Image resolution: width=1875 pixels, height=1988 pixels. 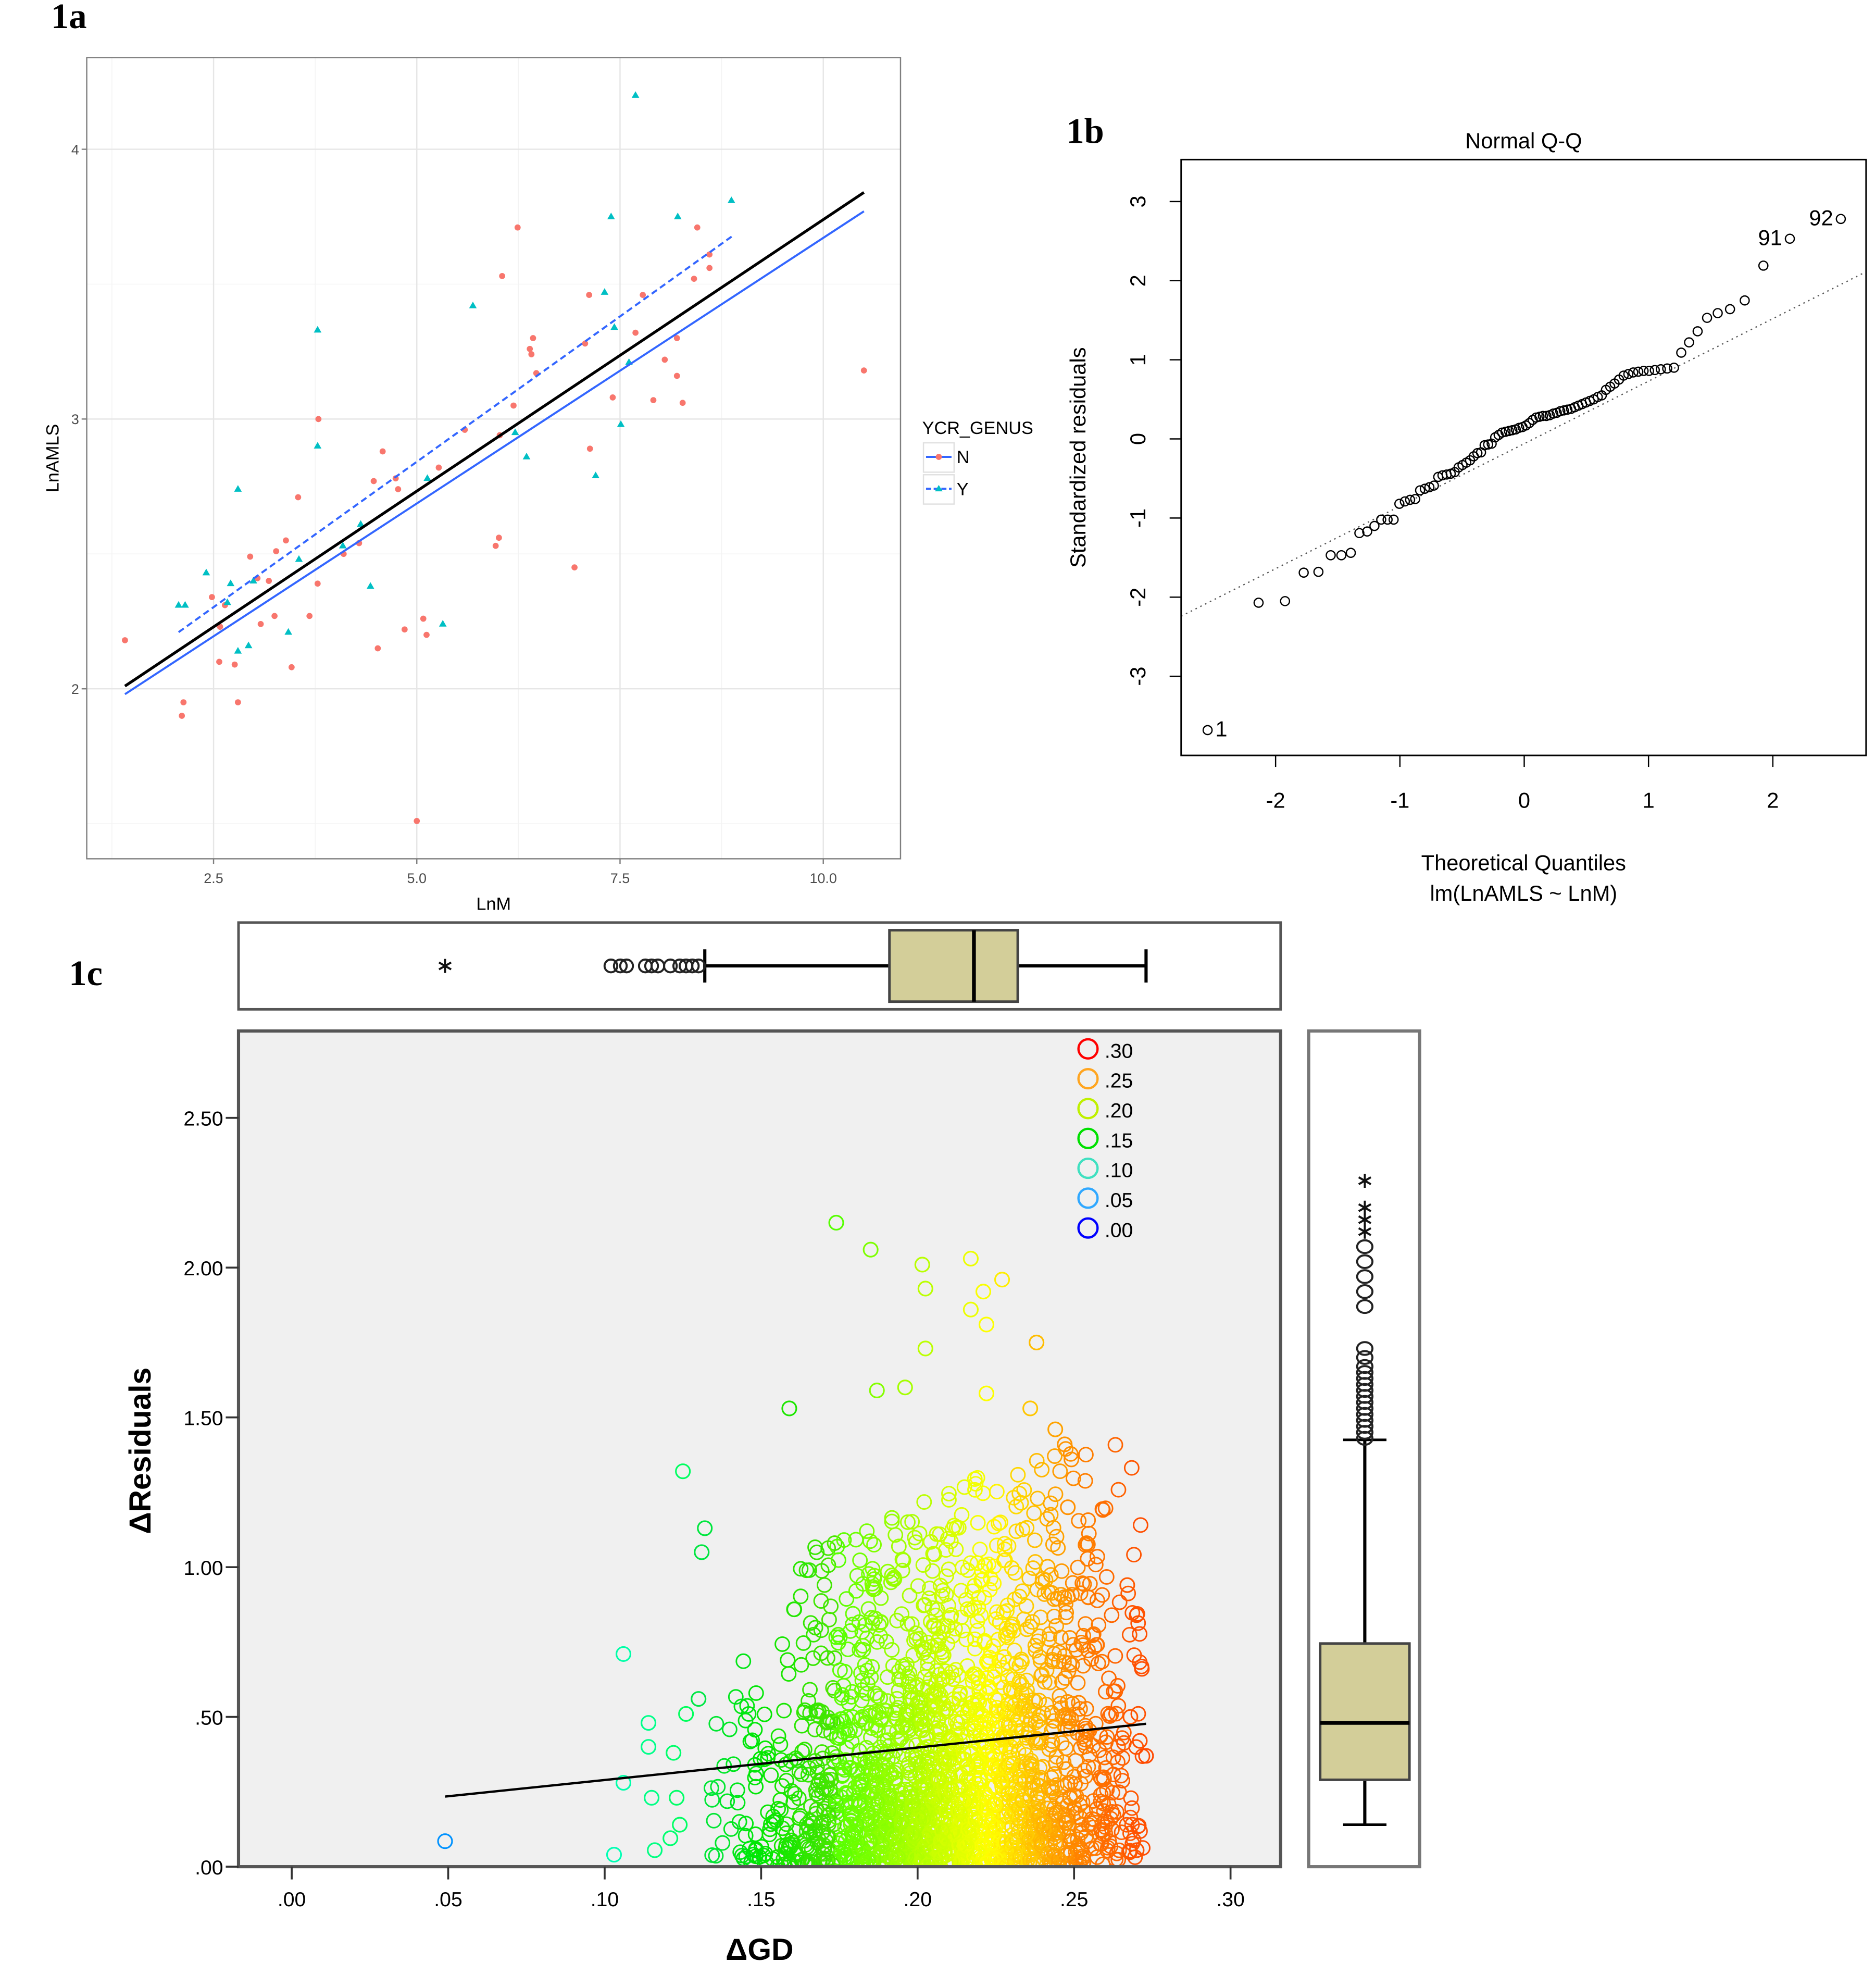 What do you see at coordinates (1119, 1171) in the screenshot?
I see `legend-label: .10` at bounding box center [1119, 1171].